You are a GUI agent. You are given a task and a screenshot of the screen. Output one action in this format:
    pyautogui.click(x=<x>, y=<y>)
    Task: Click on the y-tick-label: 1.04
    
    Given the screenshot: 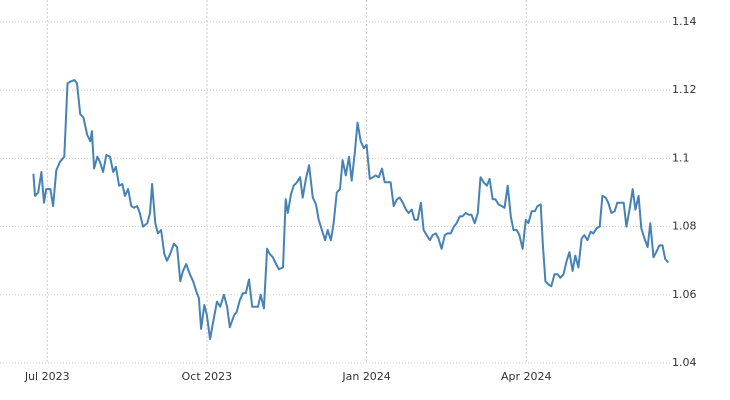 What is the action you would take?
    pyautogui.click(x=684, y=362)
    